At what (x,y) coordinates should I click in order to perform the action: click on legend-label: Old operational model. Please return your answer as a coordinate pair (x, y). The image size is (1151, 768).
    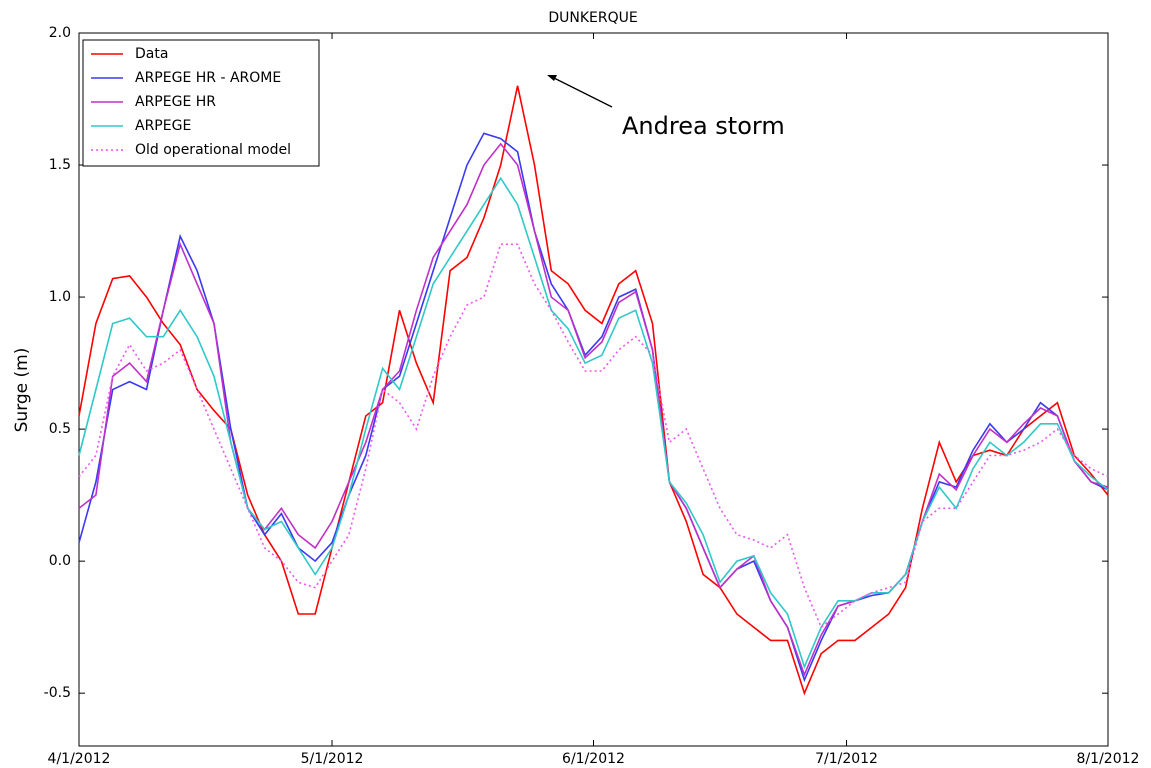
    Looking at the image, I should click on (213, 150).